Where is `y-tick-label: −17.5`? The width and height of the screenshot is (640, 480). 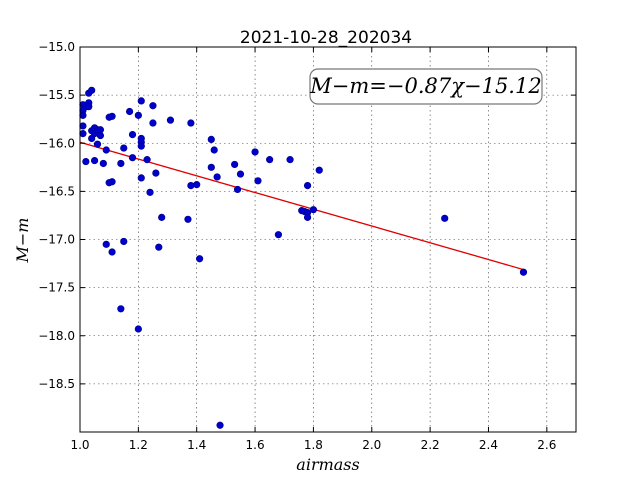
y-tick-label: −17.5 is located at coordinates (56, 288).